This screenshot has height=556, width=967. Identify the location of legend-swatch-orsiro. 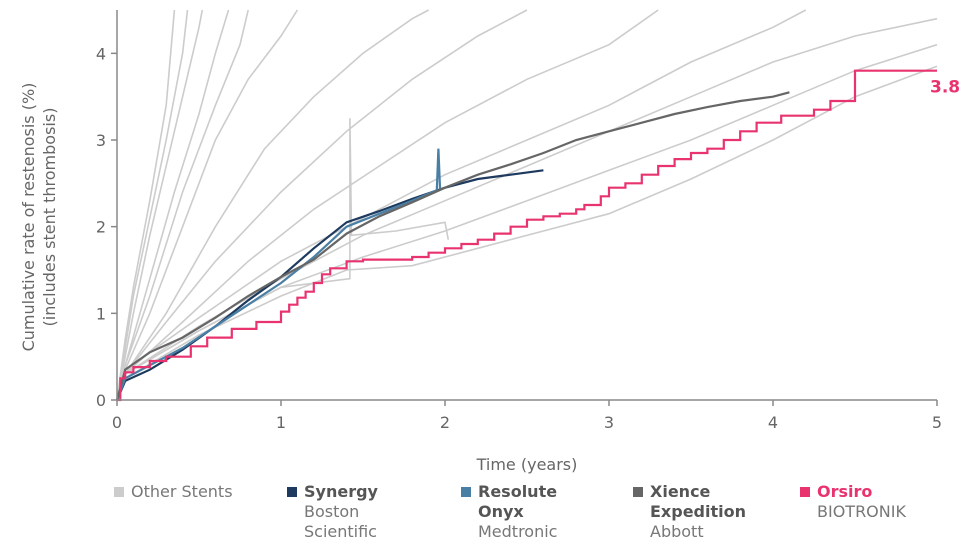
(805, 492).